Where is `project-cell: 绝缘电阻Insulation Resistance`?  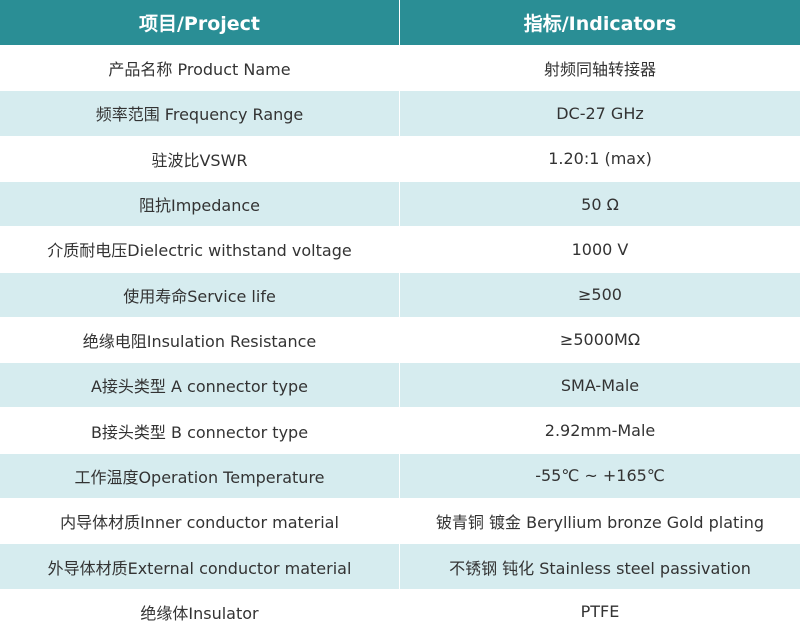 project-cell: 绝缘电阻Insulation Resistance is located at coordinates (200, 340).